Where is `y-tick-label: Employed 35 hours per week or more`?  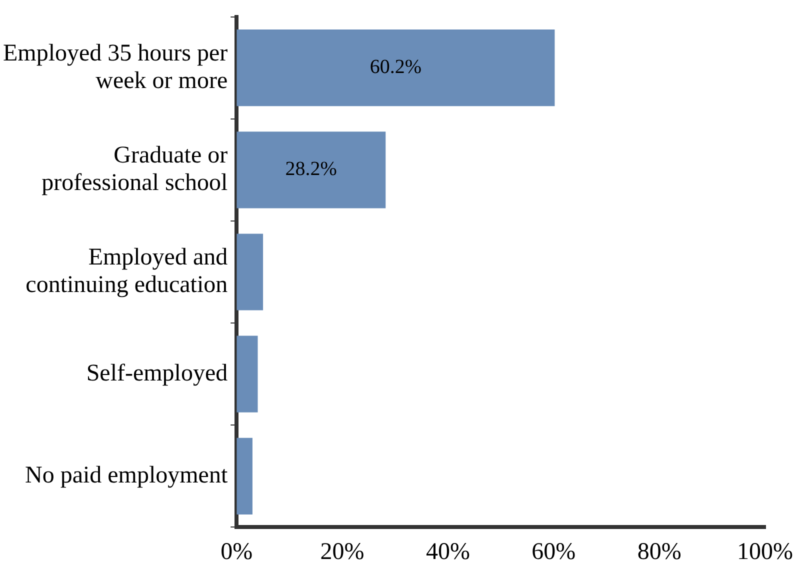
y-tick-label: Employed 35 hours per week or more is located at coordinates (115, 67).